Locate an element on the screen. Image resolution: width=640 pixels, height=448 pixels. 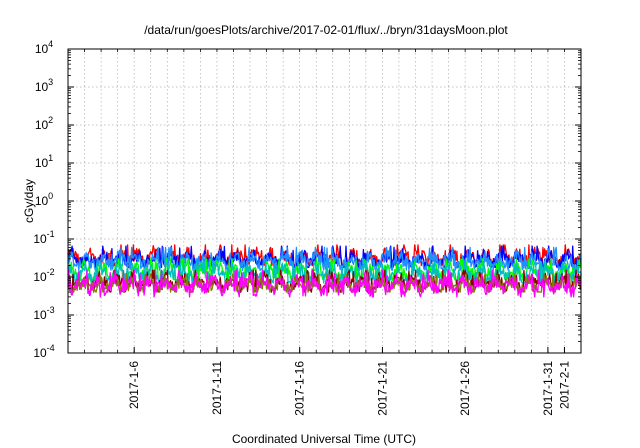
y-tick-label: 10⁰ is located at coordinates (44, 199).